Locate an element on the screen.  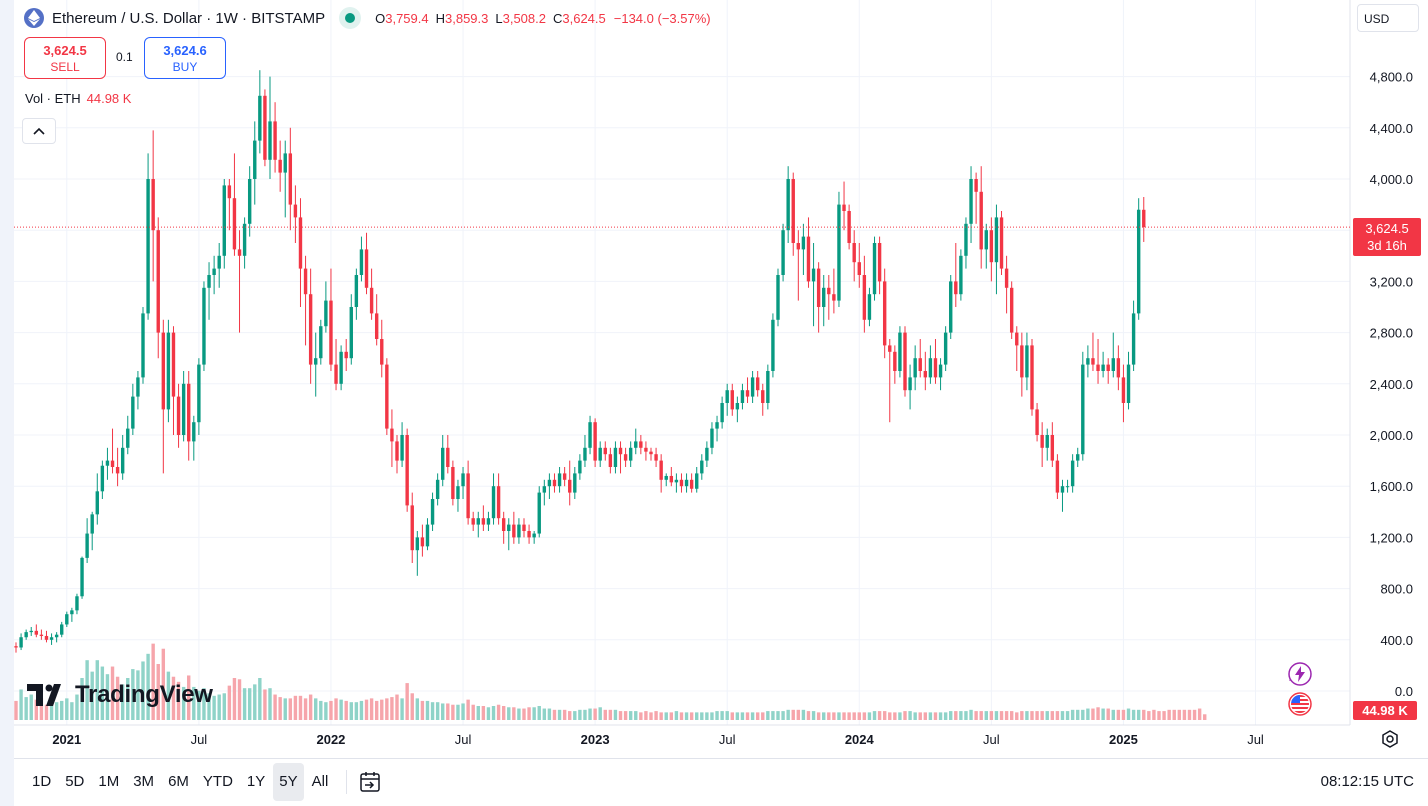
range-all: All is located at coordinates (320, 781).